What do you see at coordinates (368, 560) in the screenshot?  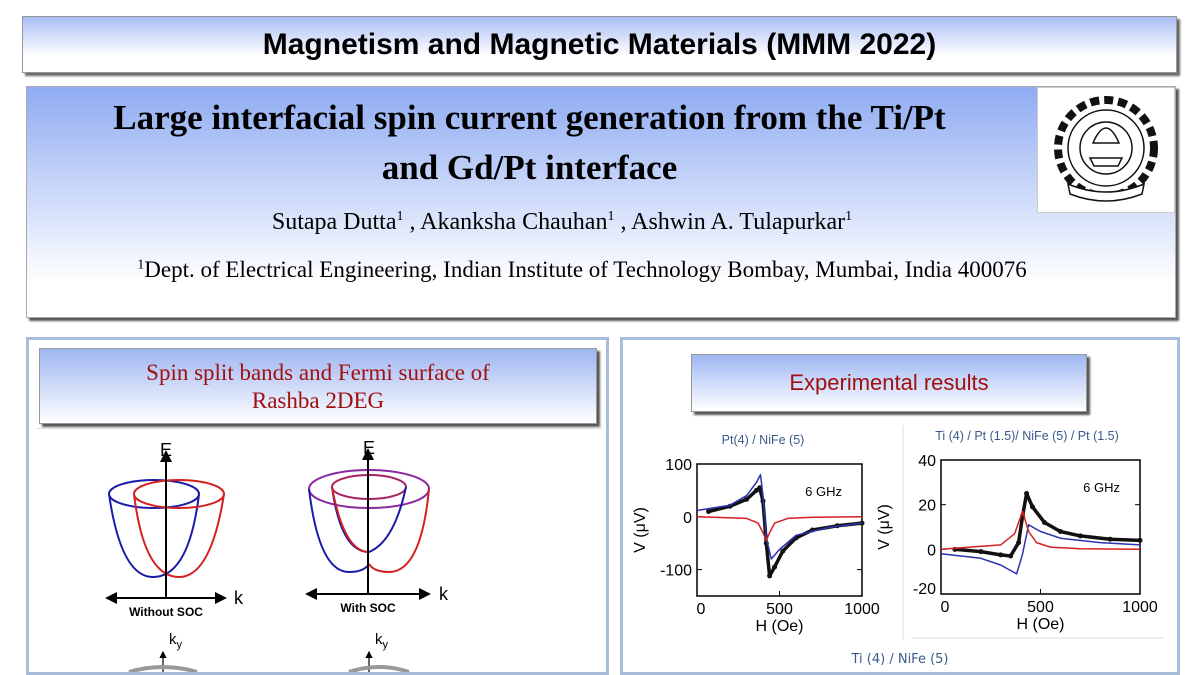 I see `band-with-soc` at bounding box center [368, 560].